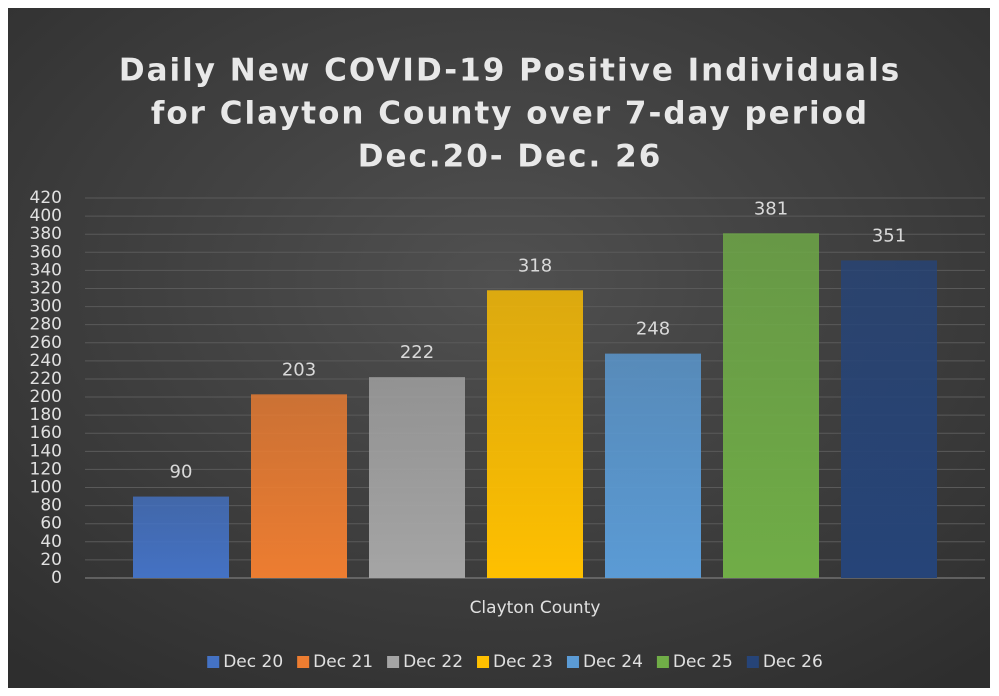 This screenshot has height=696, width=999. What do you see at coordinates (56, 578) in the screenshot?
I see `y-tick-label: 0` at bounding box center [56, 578].